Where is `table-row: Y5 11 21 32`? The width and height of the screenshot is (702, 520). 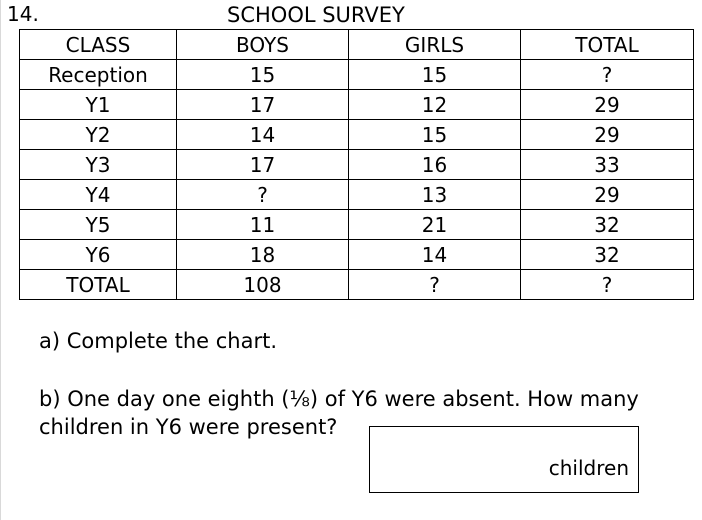 table-row: Y5 11 21 32 is located at coordinates (356, 224).